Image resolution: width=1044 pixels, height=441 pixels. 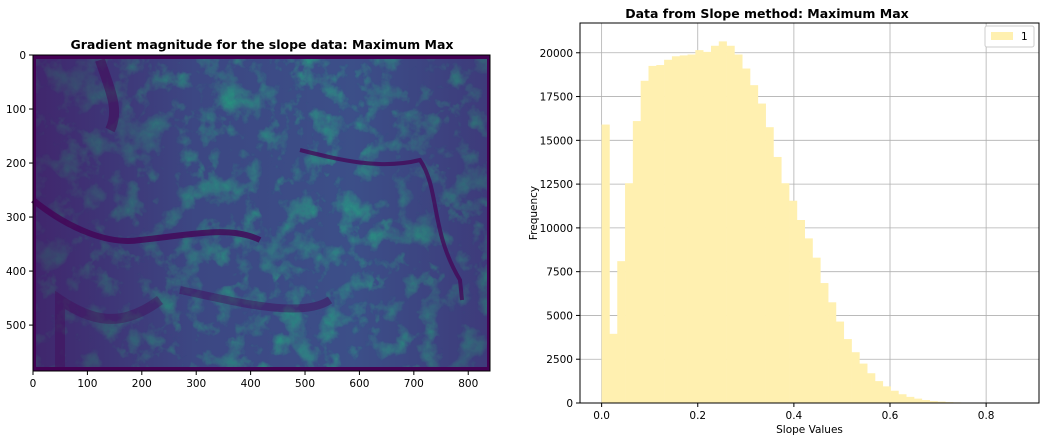 I want to click on heatmap-x-tick-label: 500, so click(x=305, y=384).